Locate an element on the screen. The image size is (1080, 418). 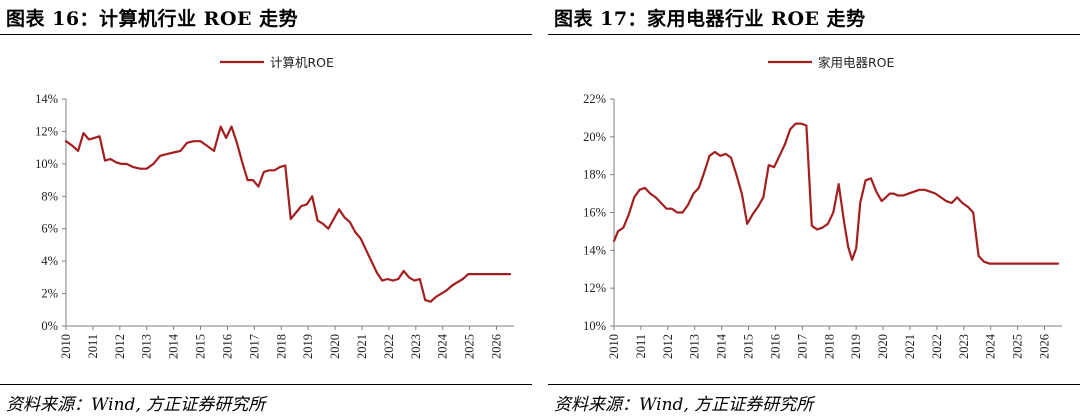
y-tick-label: 22% is located at coordinates (594, 99).